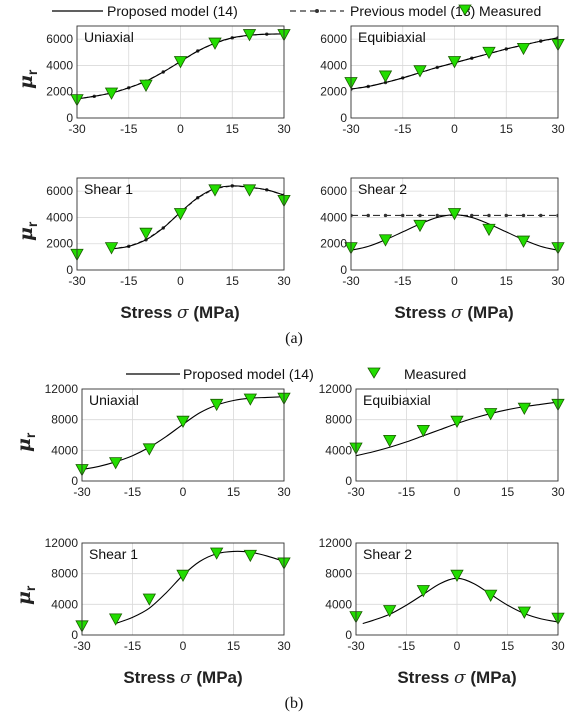 The image size is (587, 717). What do you see at coordinates (407, 492) in the screenshot?
I see `b-equibiaxial-xtick-label: -15` at bounding box center [407, 492].